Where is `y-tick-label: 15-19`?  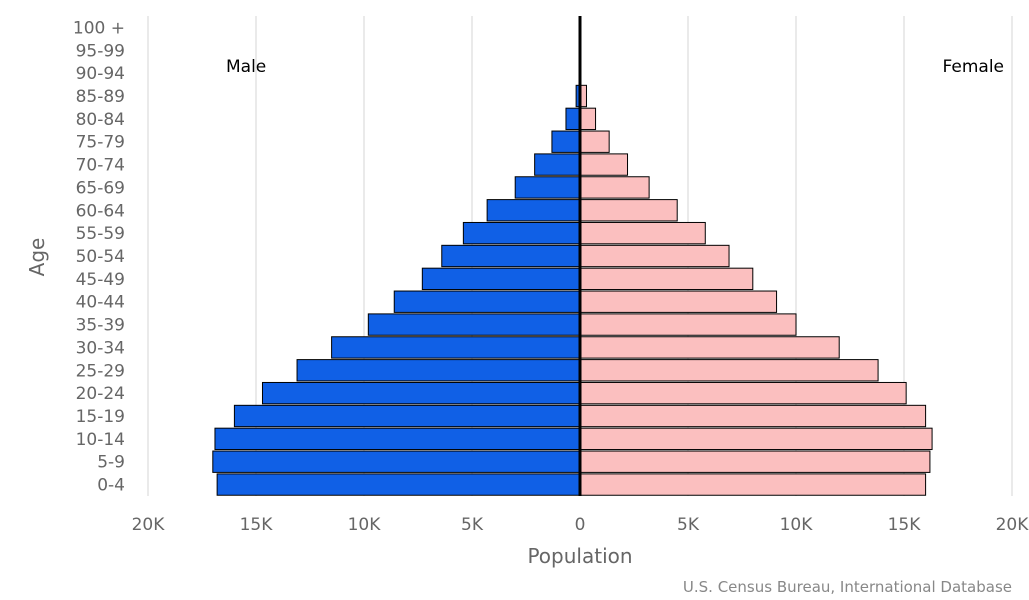 y-tick-label: 15-19 is located at coordinates (100, 417).